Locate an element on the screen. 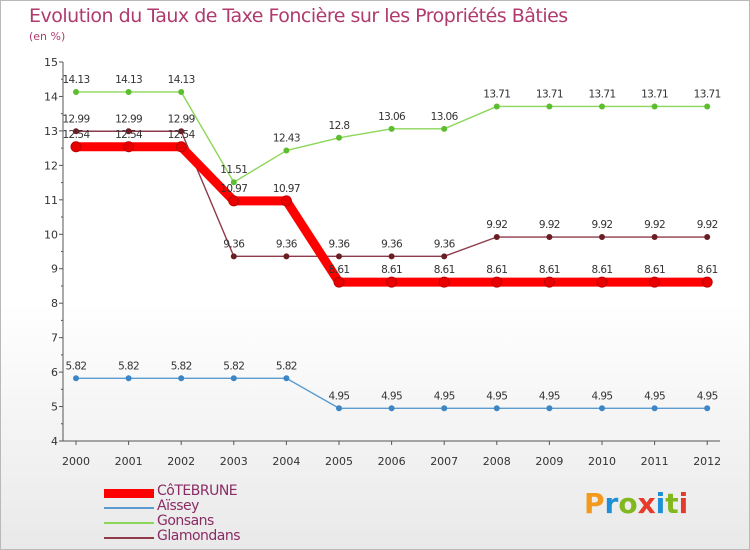 The height and width of the screenshot is (550, 750). legend-label: CôTEBRUNE is located at coordinates (197, 491).